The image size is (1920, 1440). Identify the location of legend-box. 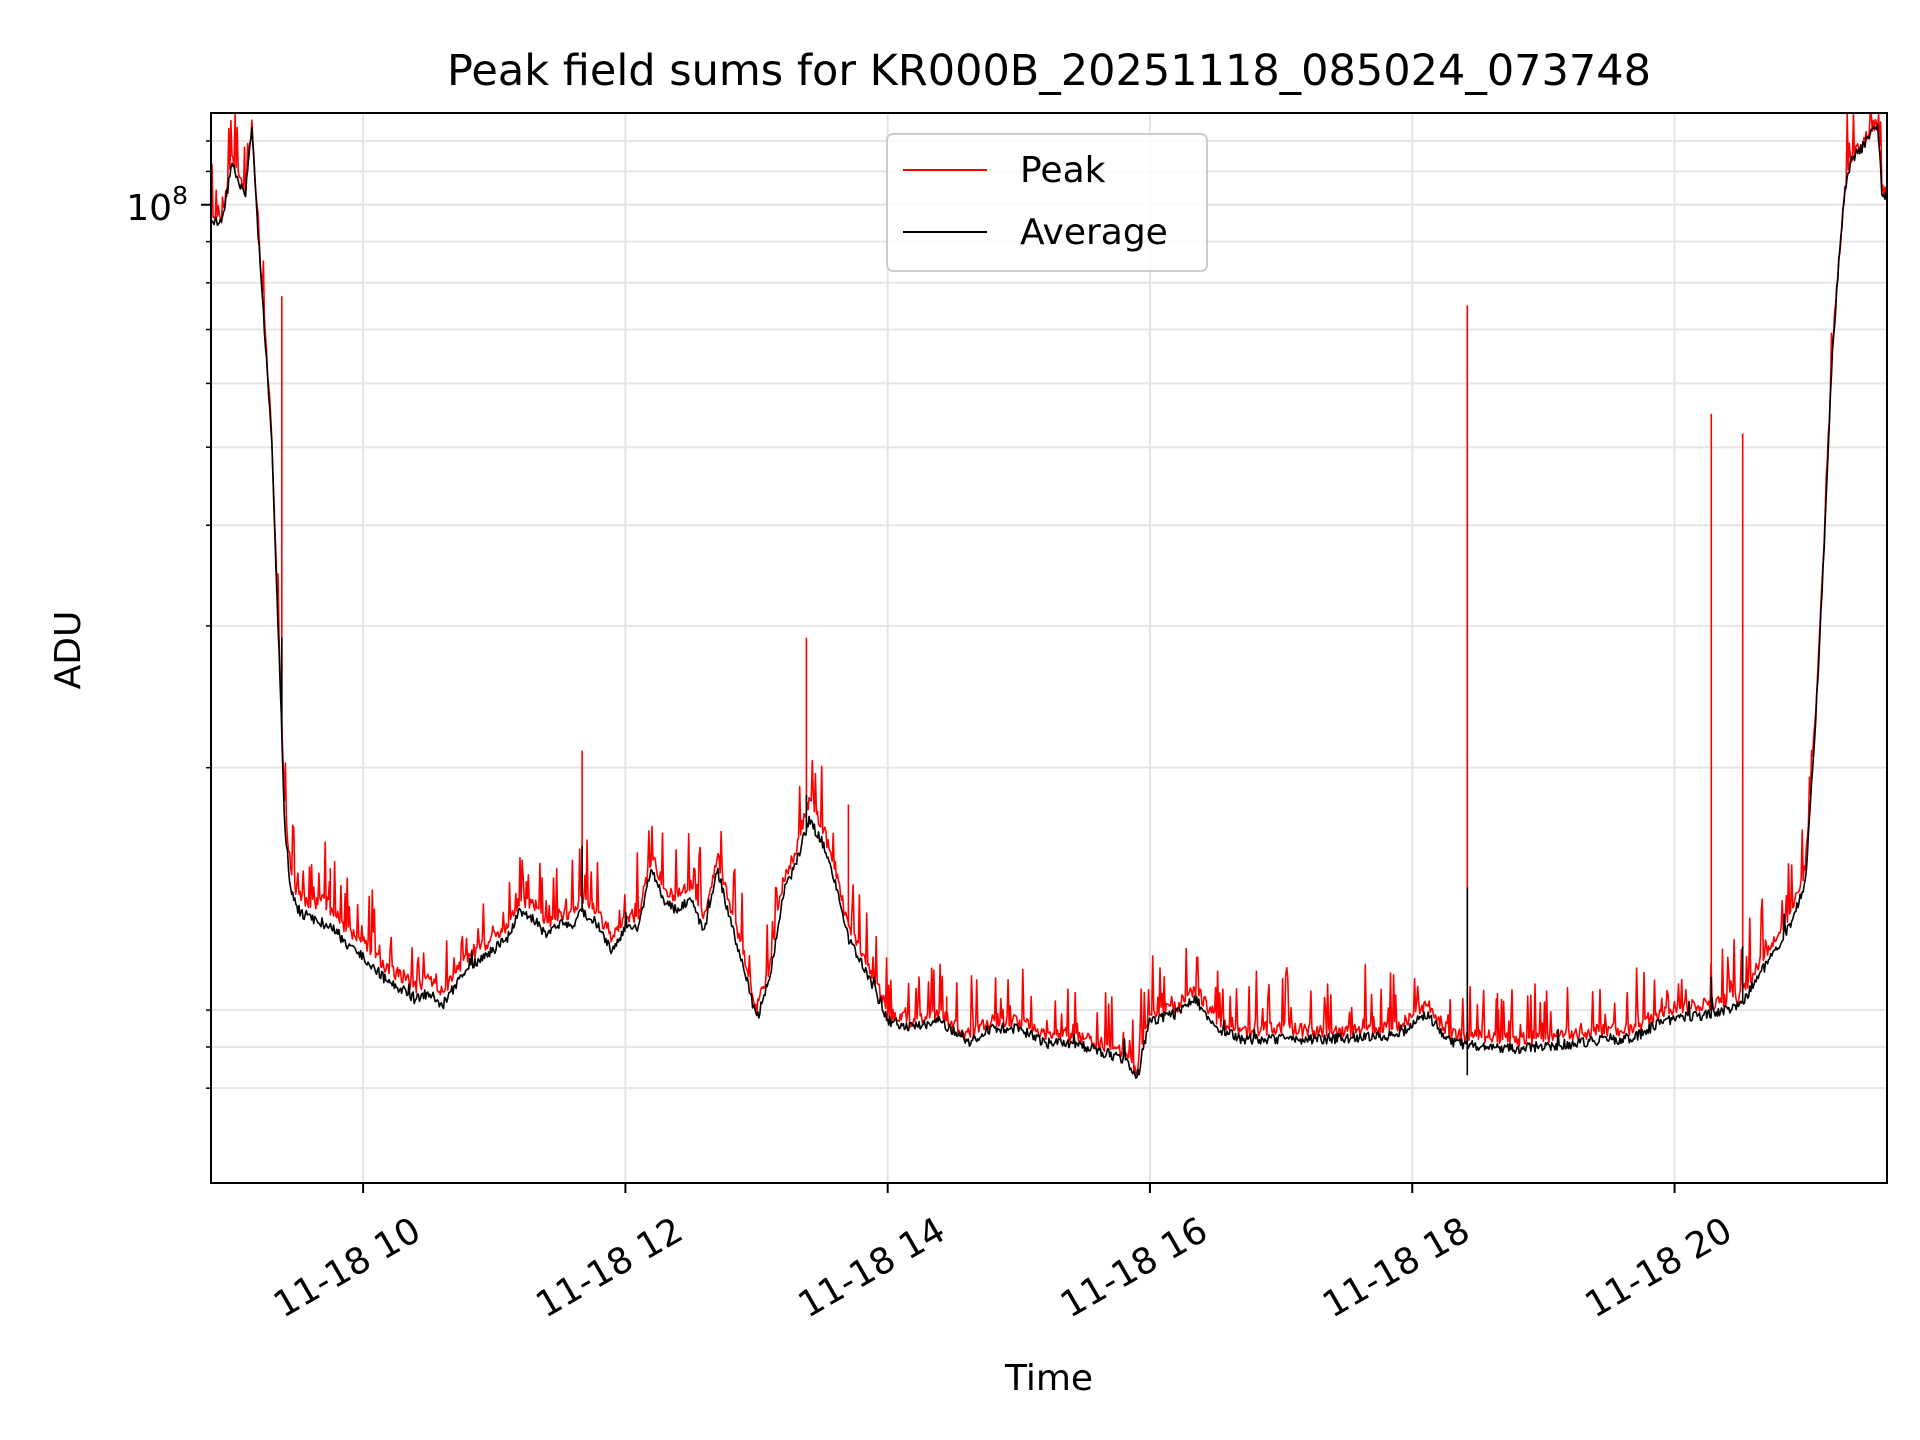
(1047, 202).